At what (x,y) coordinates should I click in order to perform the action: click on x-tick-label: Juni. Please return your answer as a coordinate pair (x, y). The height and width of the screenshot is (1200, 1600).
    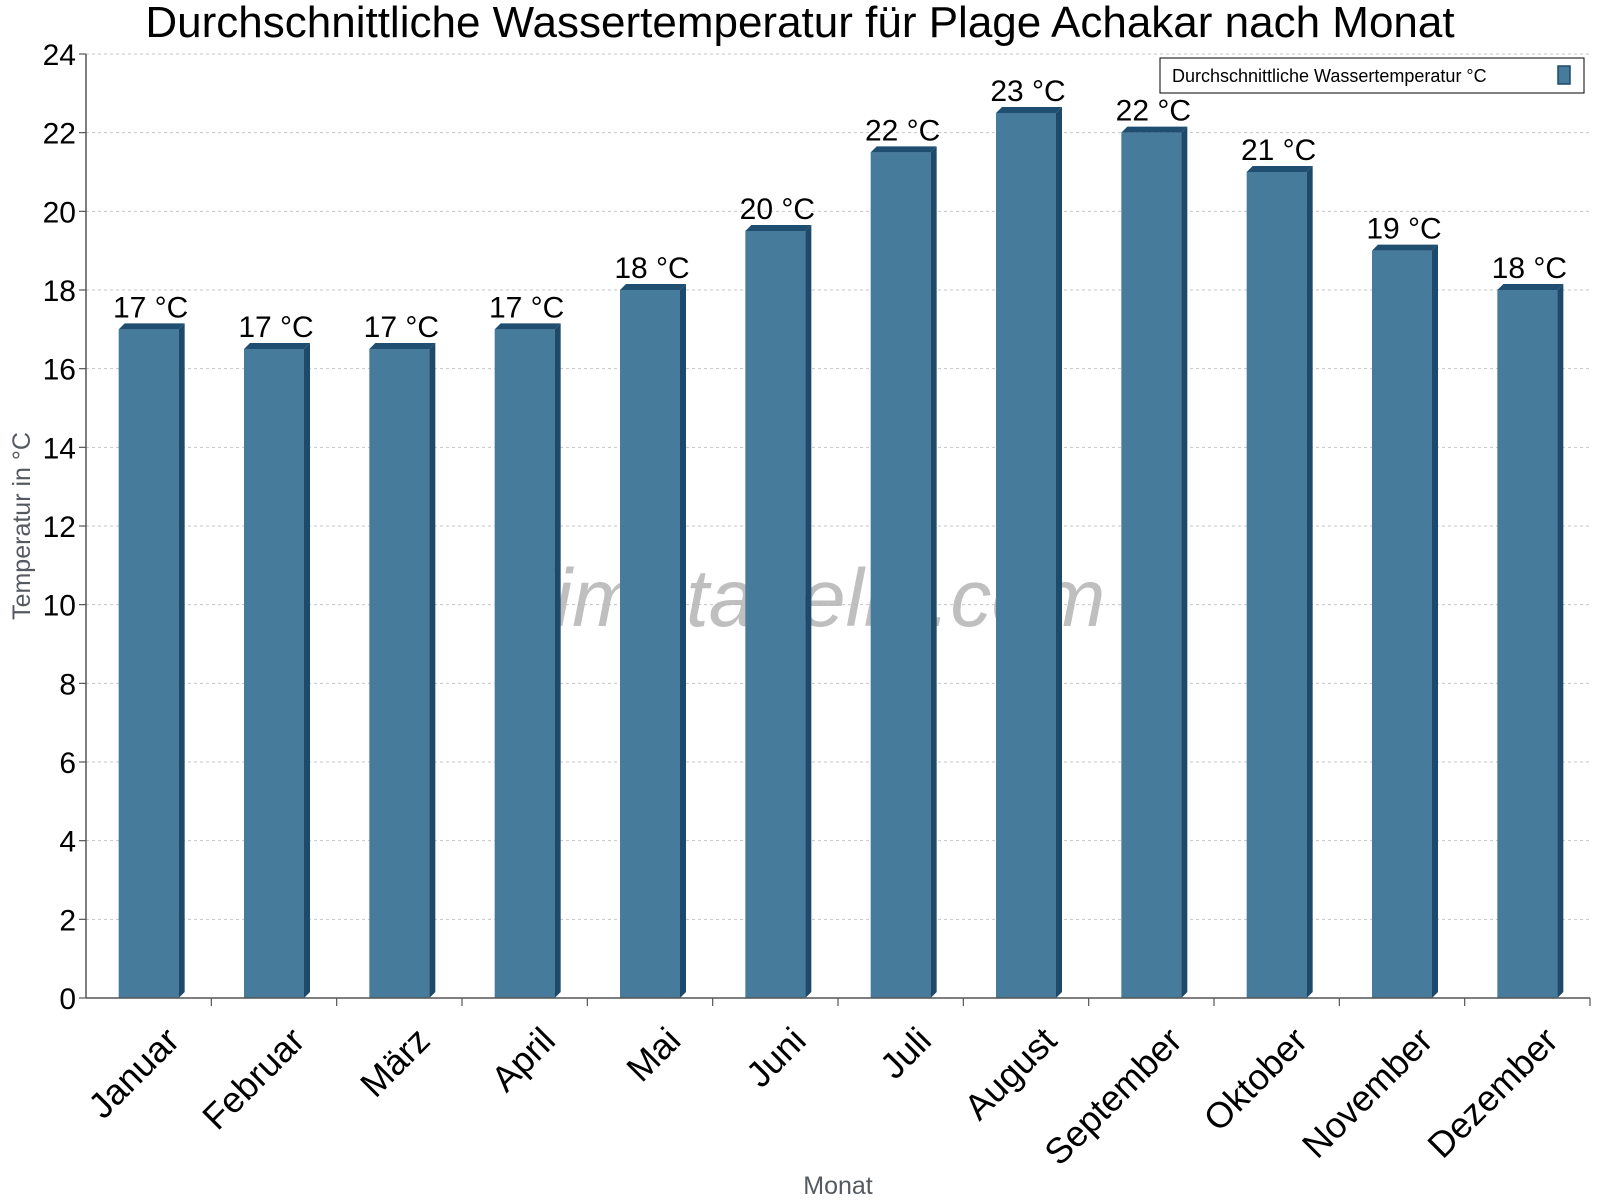
    Looking at the image, I should click on (776, 1057).